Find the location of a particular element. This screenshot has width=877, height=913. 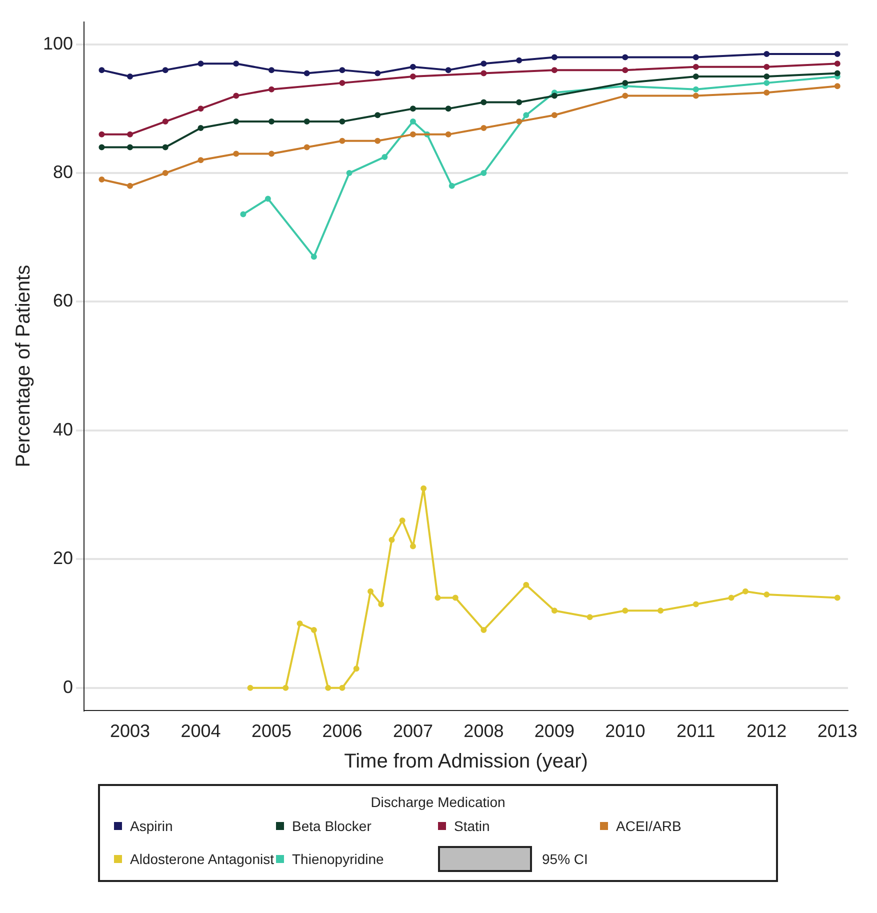

x-tick-label: 2005 is located at coordinates (271, 731).